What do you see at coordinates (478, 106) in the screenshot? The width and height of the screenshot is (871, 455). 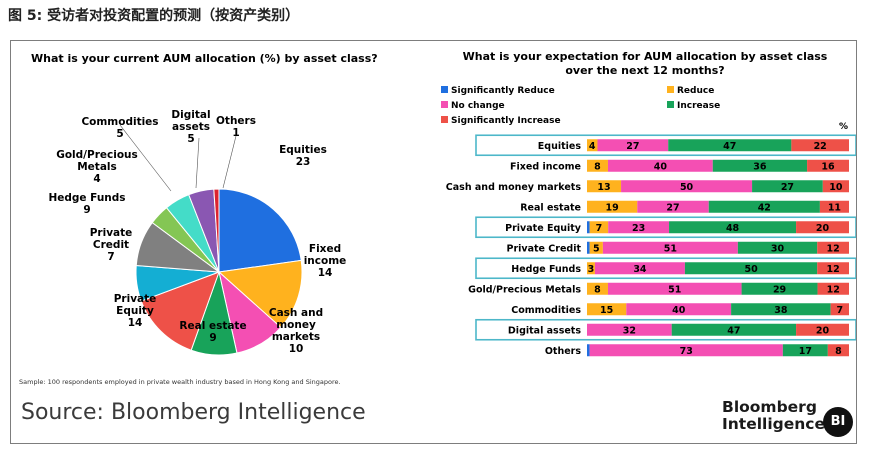 I see `legend-label-no-change: No change` at bounding box center [478, 106].